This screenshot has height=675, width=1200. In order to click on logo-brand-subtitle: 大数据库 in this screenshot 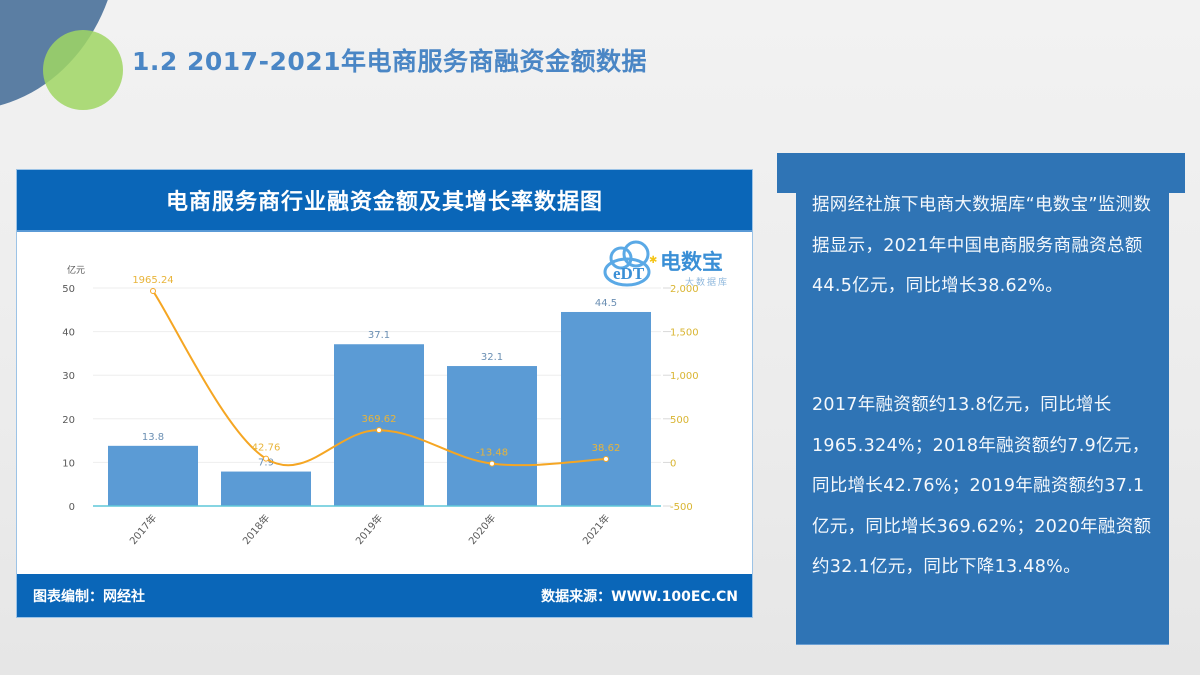, I will do `click(707, 282)`.